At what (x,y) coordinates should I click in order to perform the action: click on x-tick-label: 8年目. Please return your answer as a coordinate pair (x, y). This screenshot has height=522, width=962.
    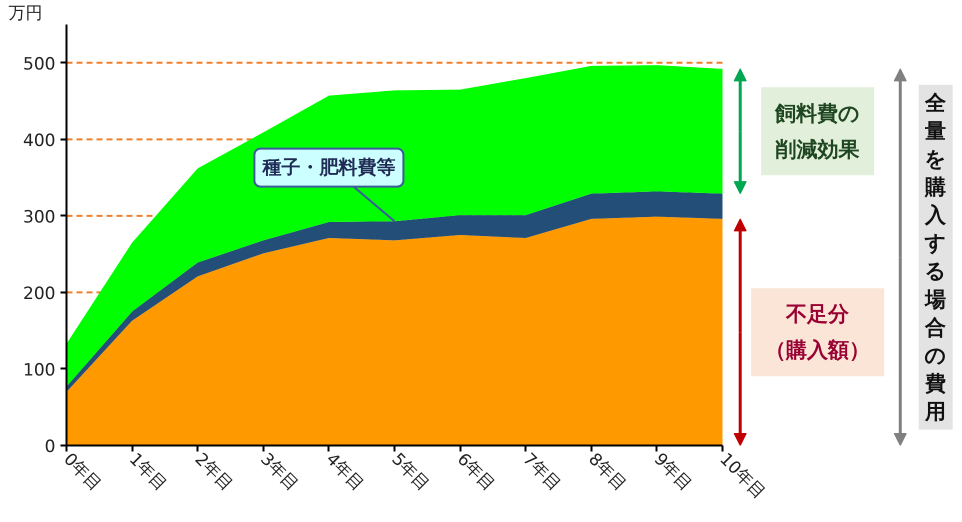
    Looking at the image, I should click on (607, 472).